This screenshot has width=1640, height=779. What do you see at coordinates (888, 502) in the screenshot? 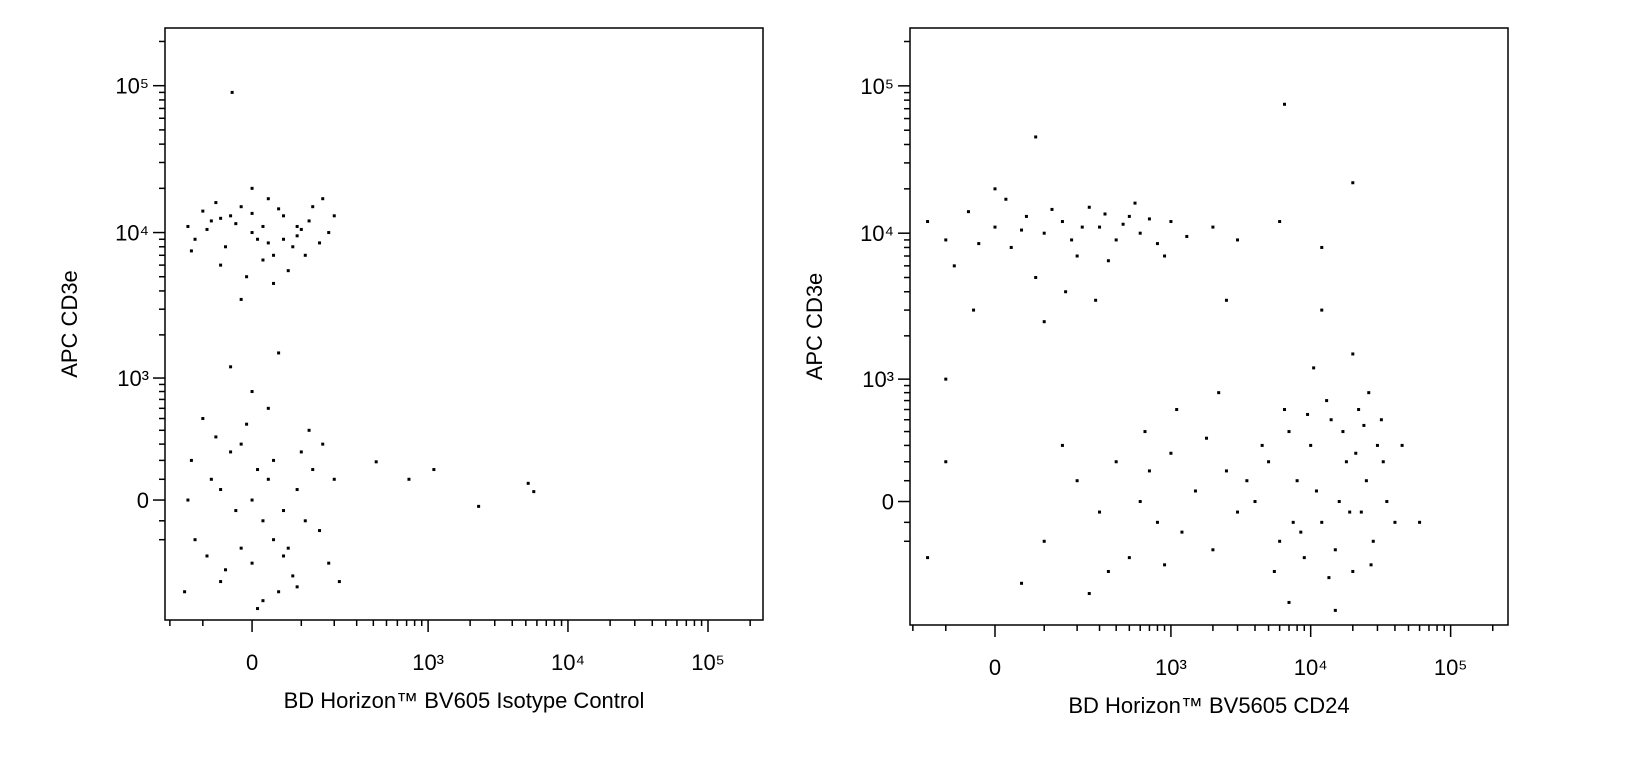
I see `y-tick-label: 0` at bounding box center [888, 502].